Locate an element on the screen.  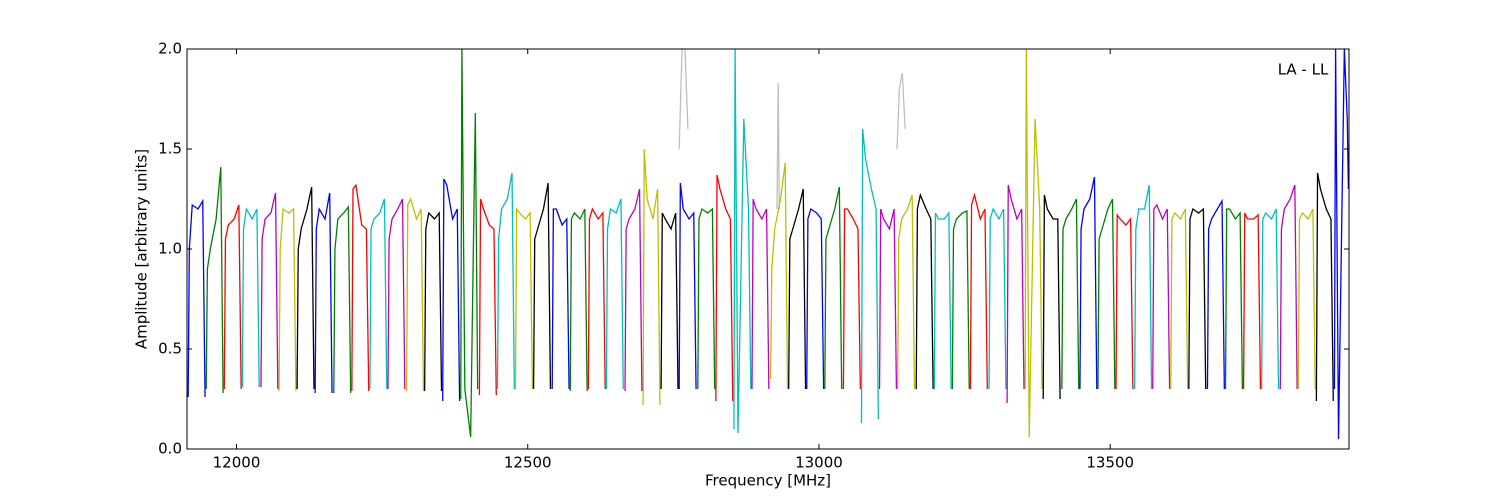
x-tick-label: 12000 is located at coordinates (237, 463).